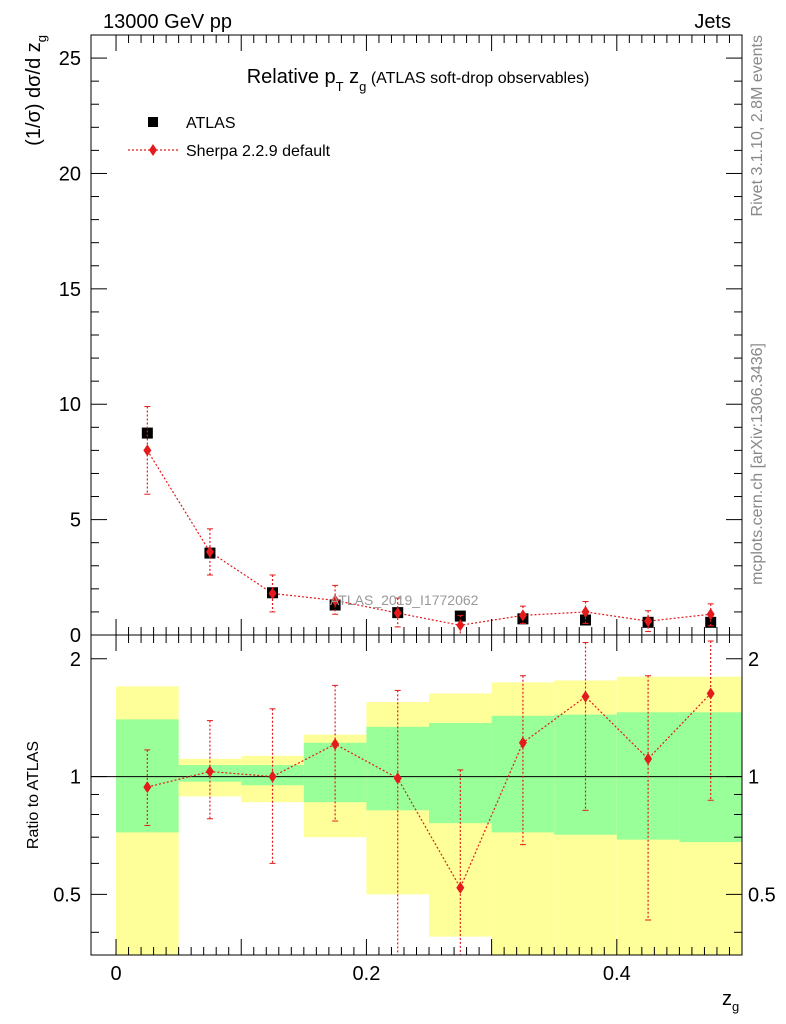 This screenshot has width=786, height=1024. What do you see at coordinates (258, 151) in the screenshot?
I see `legend-mc-label: Sherpa 2.2.9 default` at bounding box center [258, 151].